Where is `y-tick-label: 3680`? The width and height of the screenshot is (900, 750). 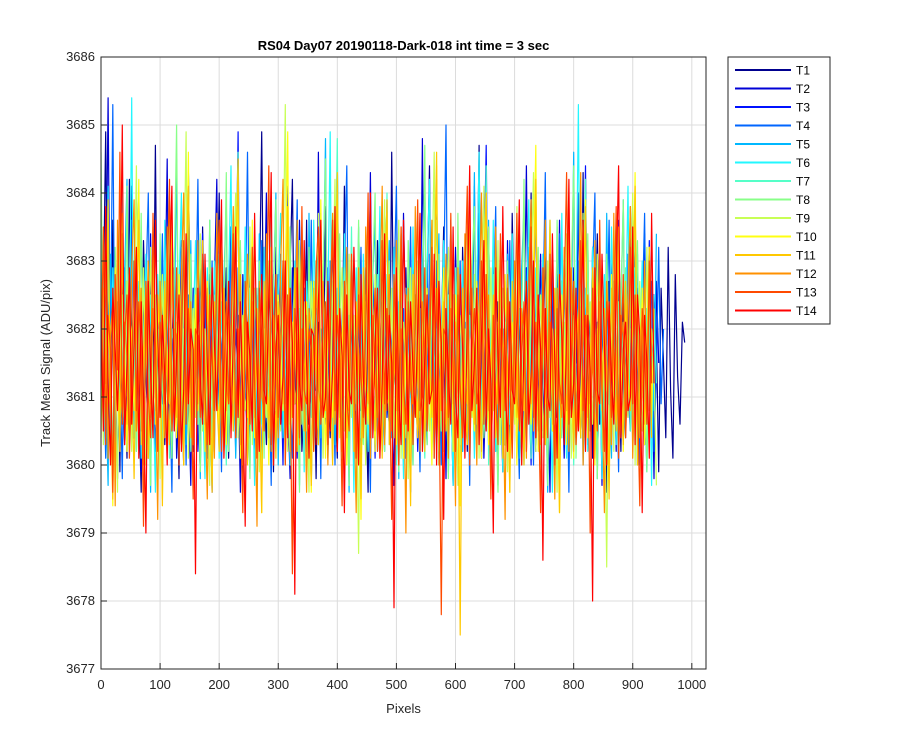 y-tick-label: 3680 is located at coordinates (80, 464).